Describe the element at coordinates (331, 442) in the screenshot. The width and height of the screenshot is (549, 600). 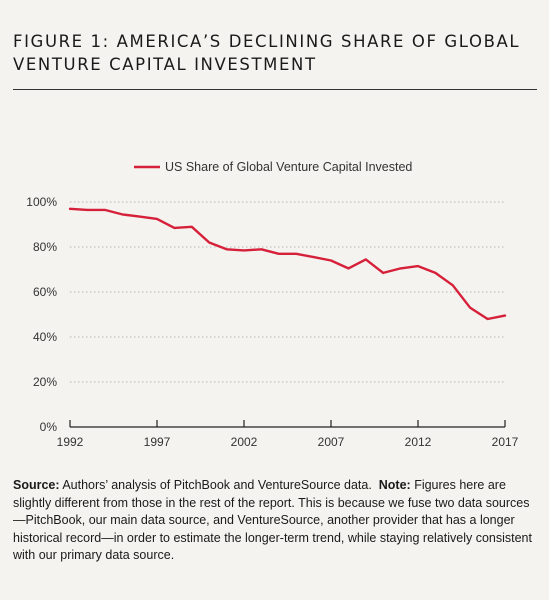
I see `x-tick-label: 2007` at that location.